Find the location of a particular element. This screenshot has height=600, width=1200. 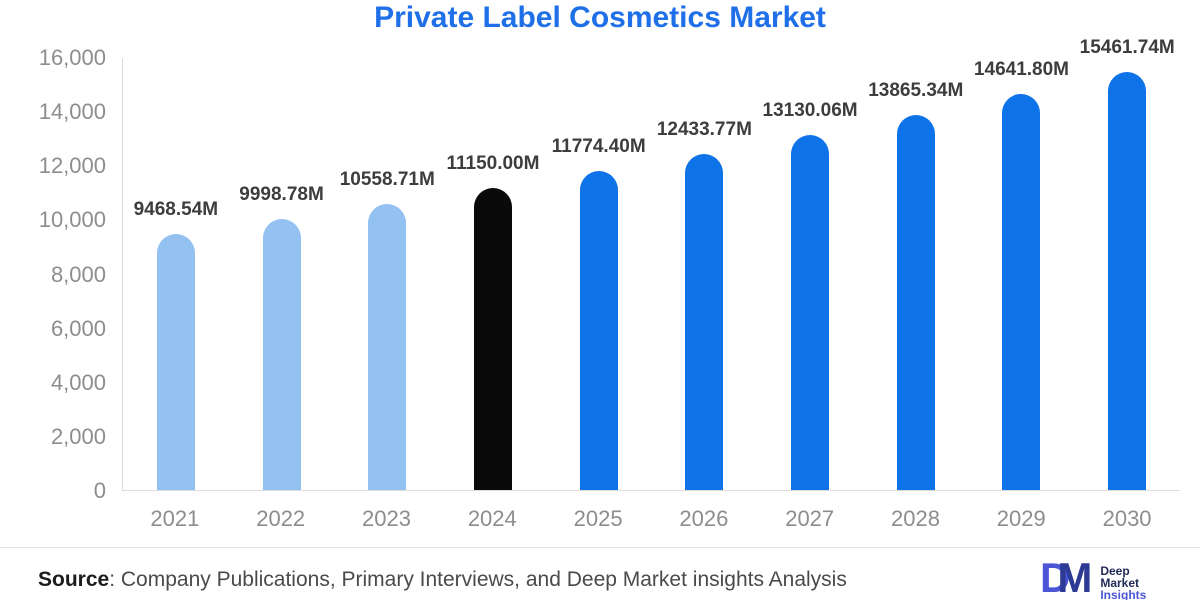

bar-band-2024: 11150.00M is located at coordinates (493, 274).